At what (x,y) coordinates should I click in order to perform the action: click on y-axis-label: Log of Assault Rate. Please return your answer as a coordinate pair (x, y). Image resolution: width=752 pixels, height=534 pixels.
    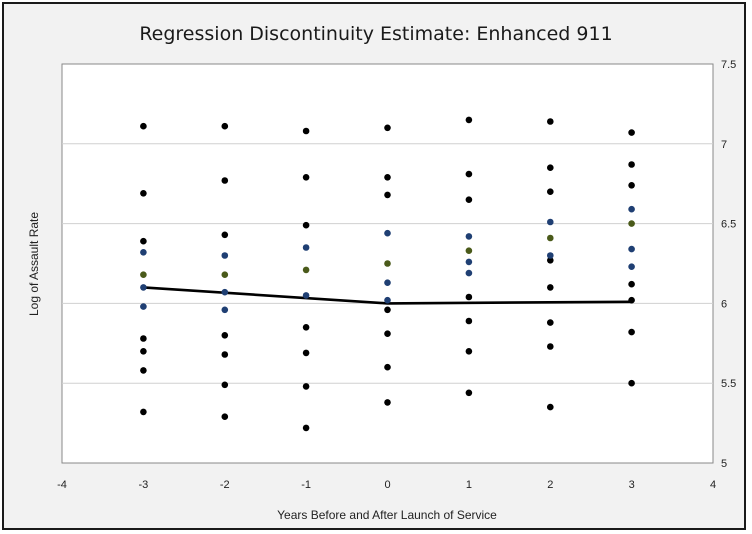
    Looking at the image, I should click on (34, 264).